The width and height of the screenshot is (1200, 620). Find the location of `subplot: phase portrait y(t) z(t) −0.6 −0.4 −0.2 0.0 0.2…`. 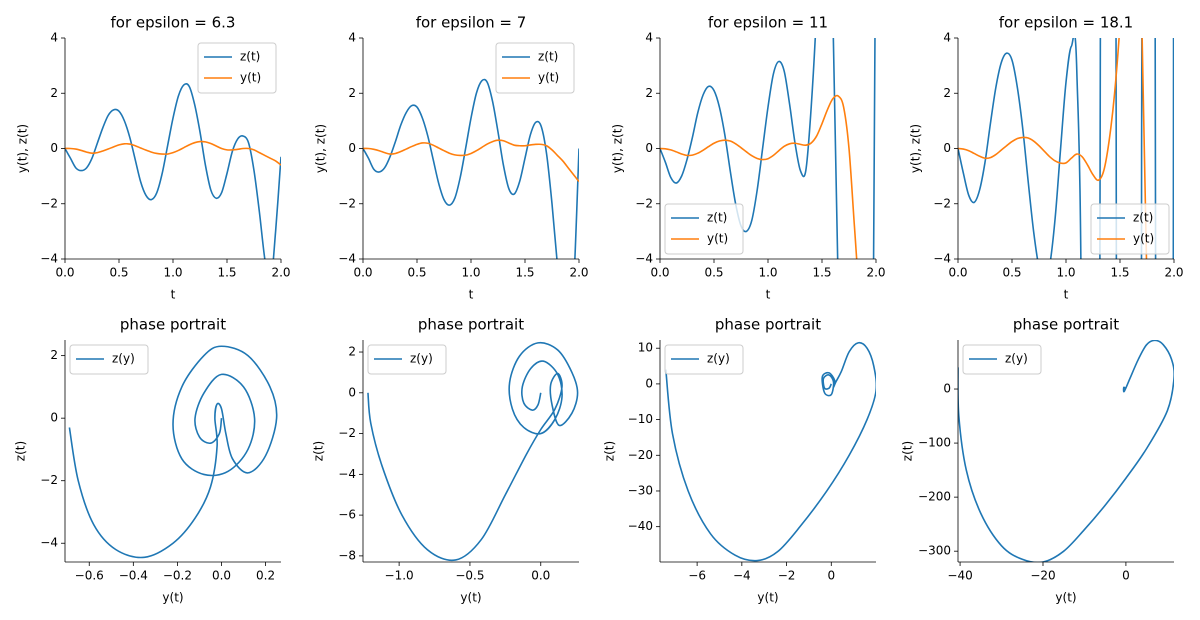

subplot: phase portrait y(t) z(t) −0.6 −0.4 −0.2 0.0 0.2… is located at coordinates (147, 460).